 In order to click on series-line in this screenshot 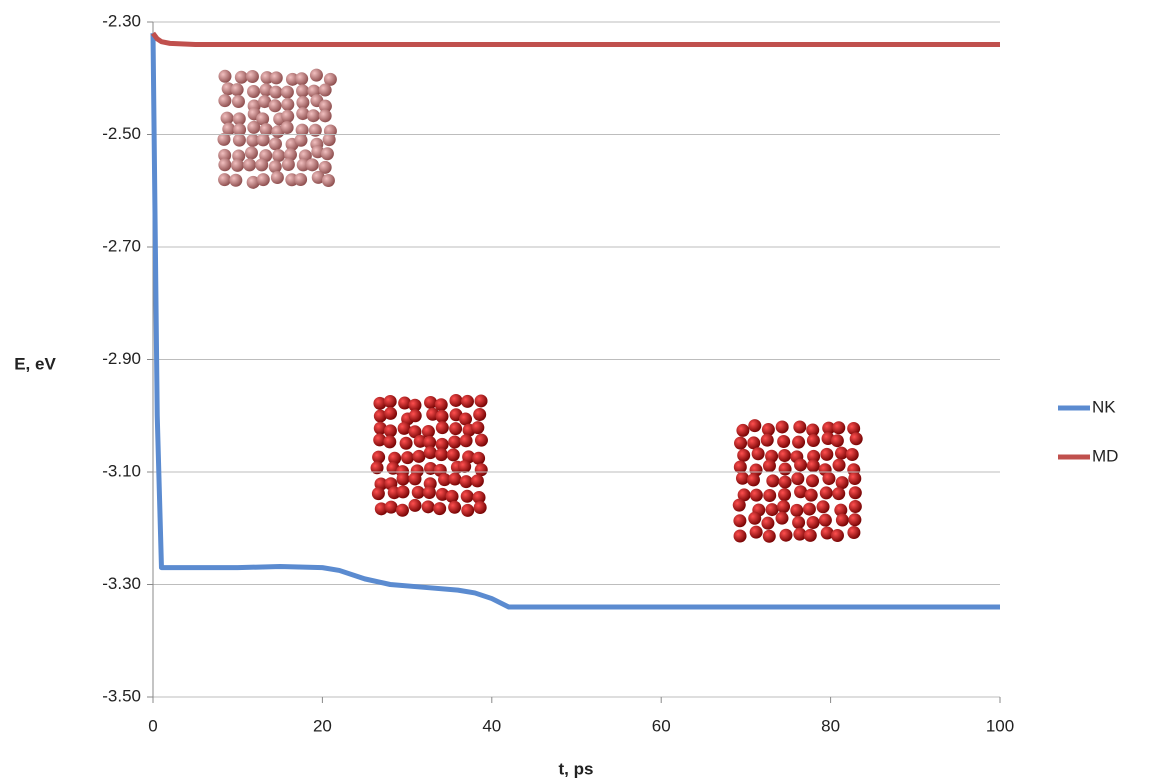, I will do `click(575, 39)`.